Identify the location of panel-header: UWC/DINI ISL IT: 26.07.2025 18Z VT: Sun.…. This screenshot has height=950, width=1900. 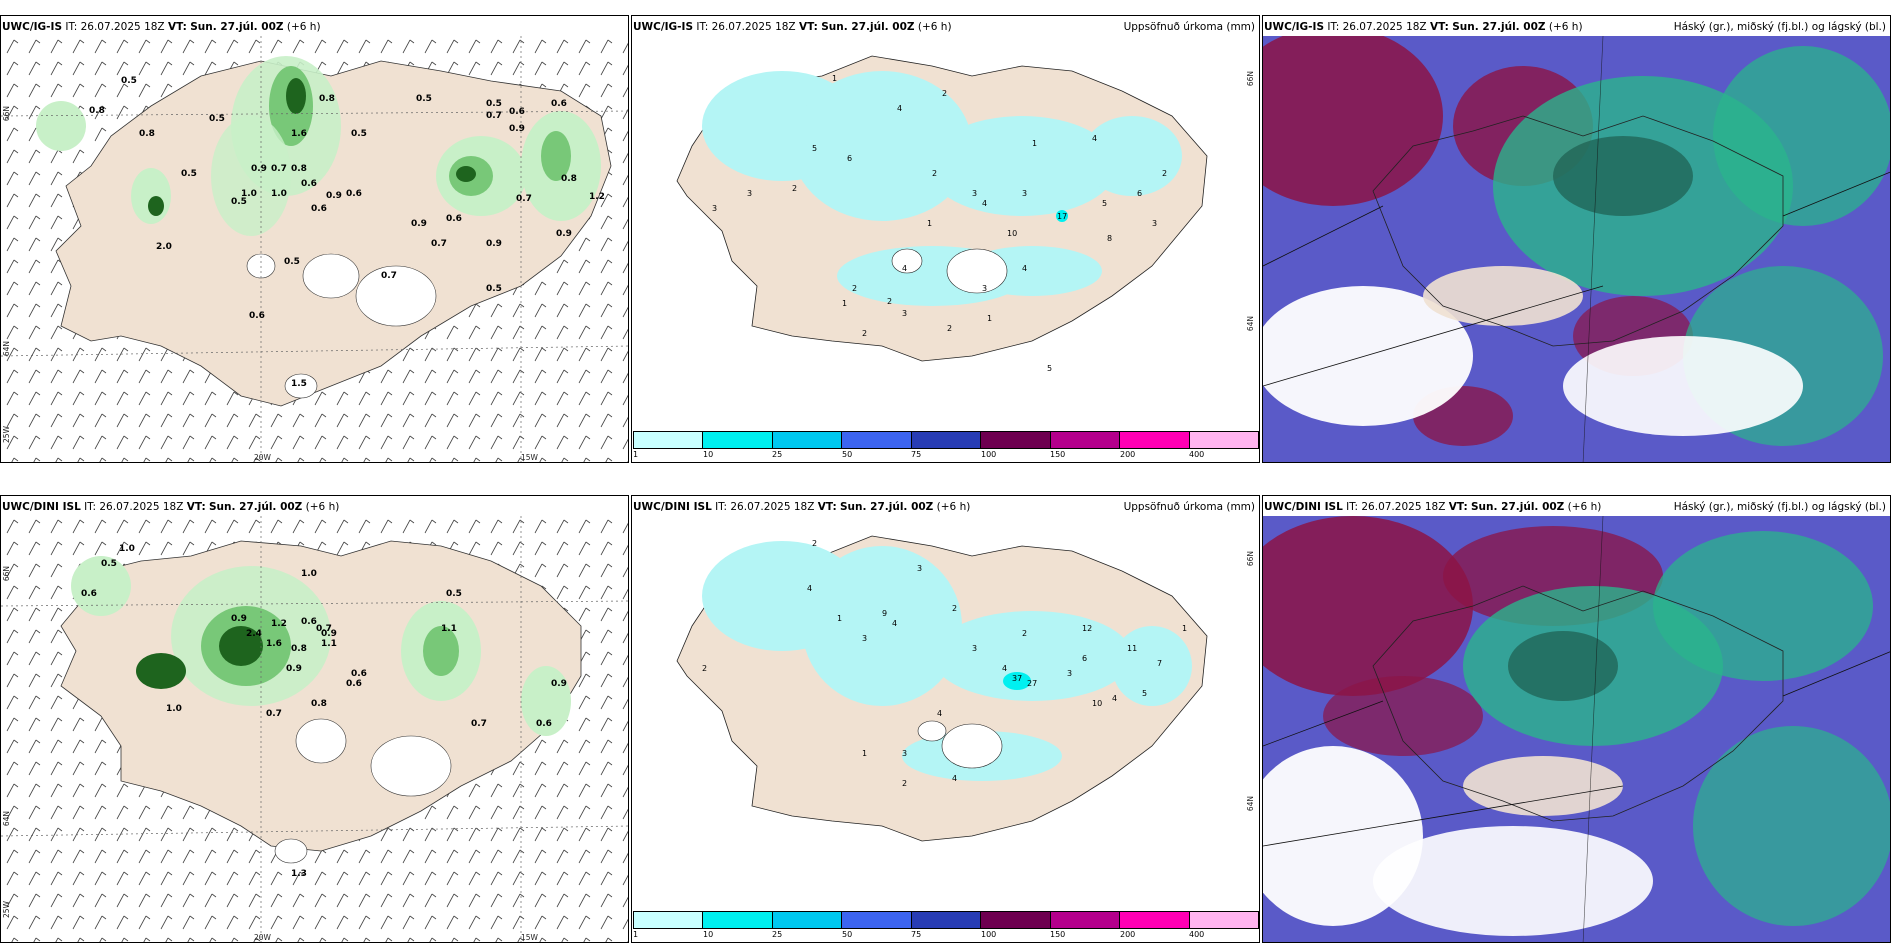
(171, 507).